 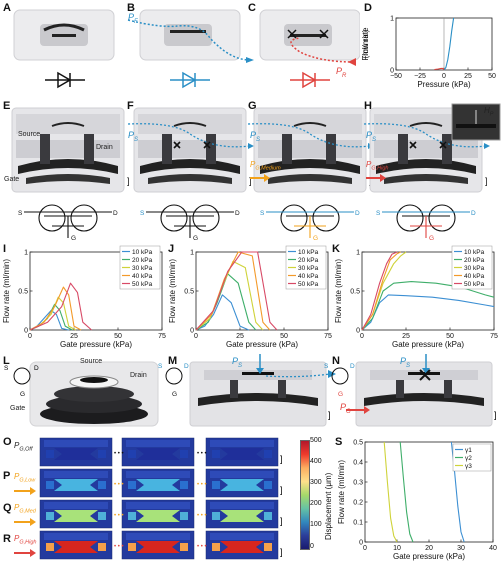 What do you see at coordinates (237, 362) in the screenshot?
I see `label-ps-m: PS` at bounding box center [237, 362].